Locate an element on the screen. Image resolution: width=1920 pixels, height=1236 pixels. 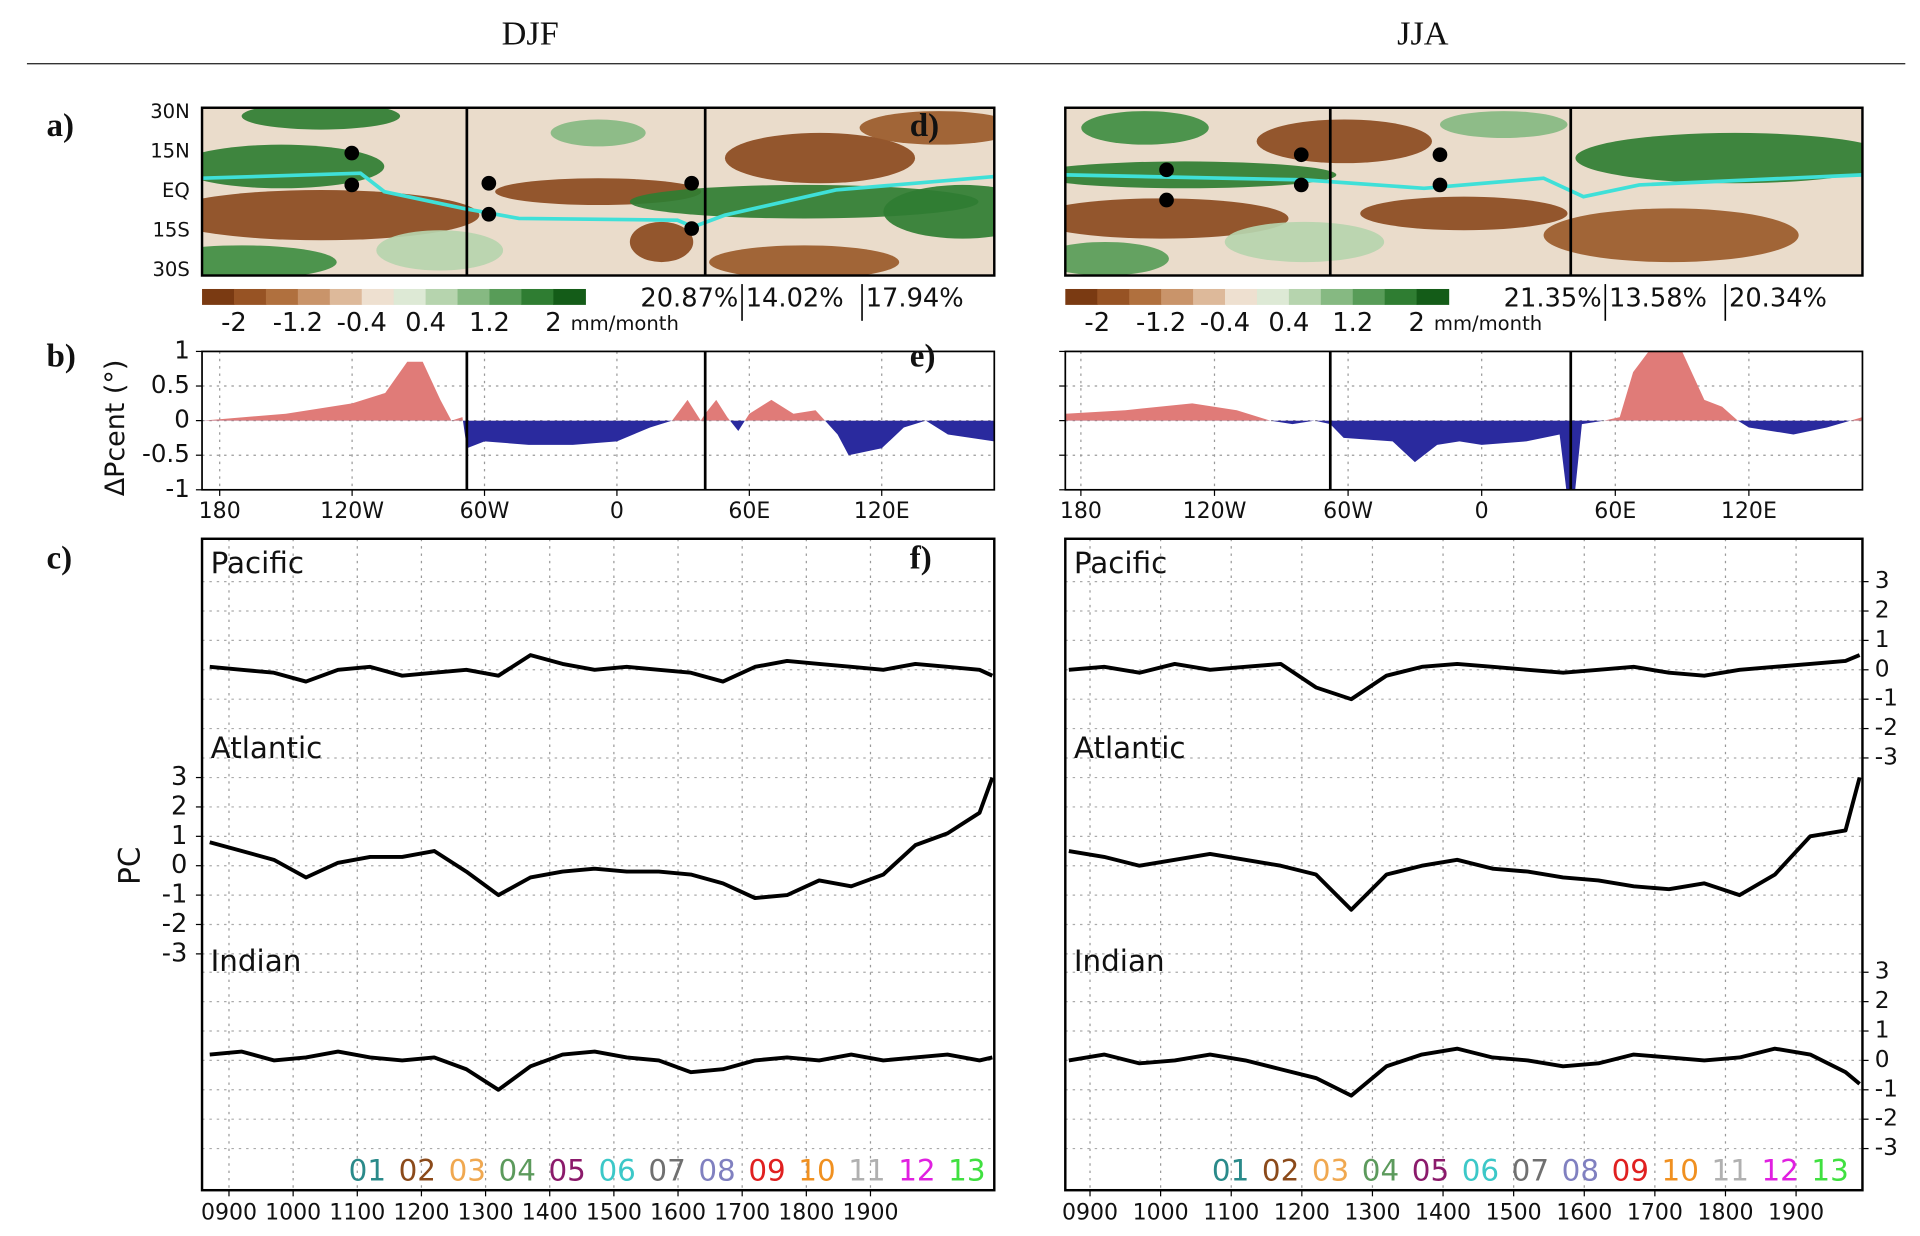
y-tick-label: -2 is located at coordinates (175, 924).